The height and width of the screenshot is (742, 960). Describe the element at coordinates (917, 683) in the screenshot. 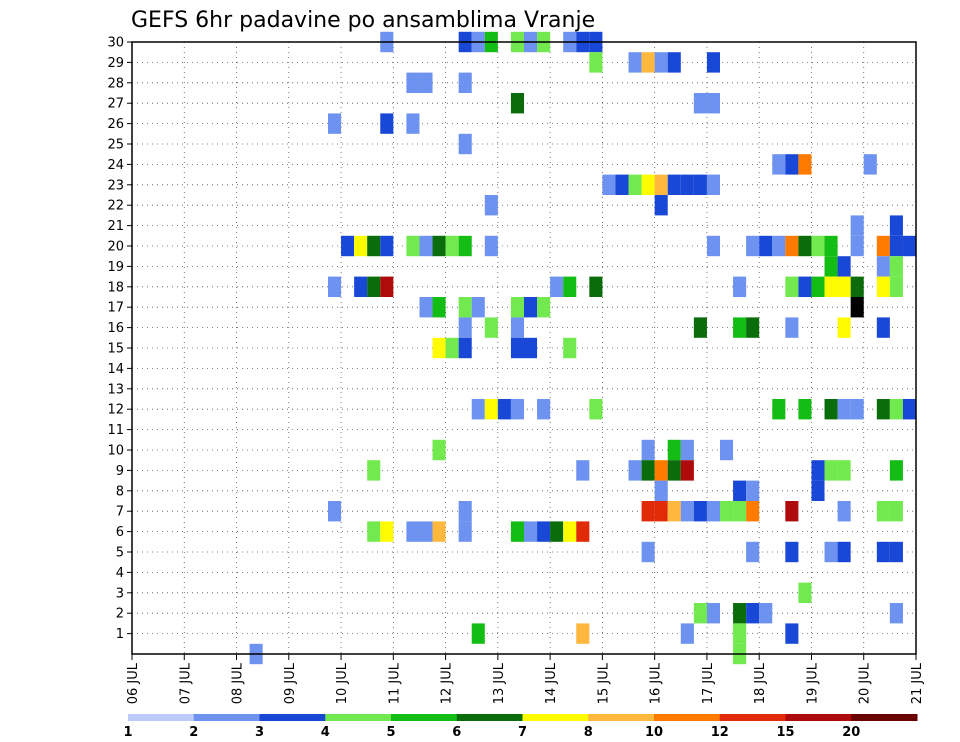

I see `x-tick-label: 21 JUL` at that location.